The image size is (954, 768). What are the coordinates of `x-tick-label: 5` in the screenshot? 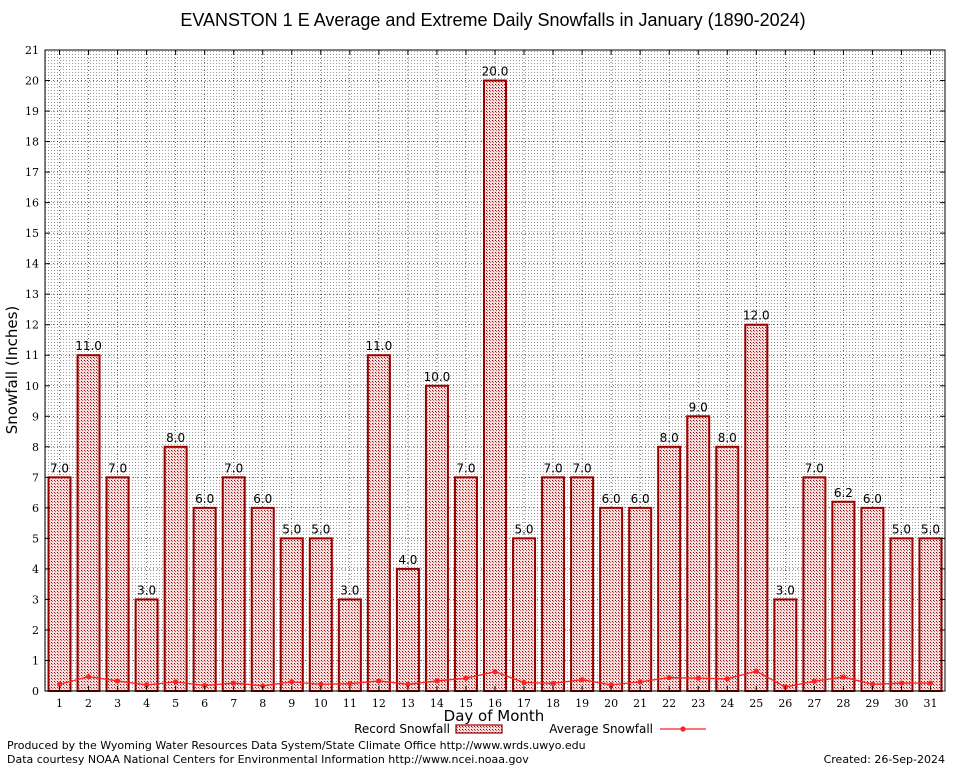 It's located at (175, 703).